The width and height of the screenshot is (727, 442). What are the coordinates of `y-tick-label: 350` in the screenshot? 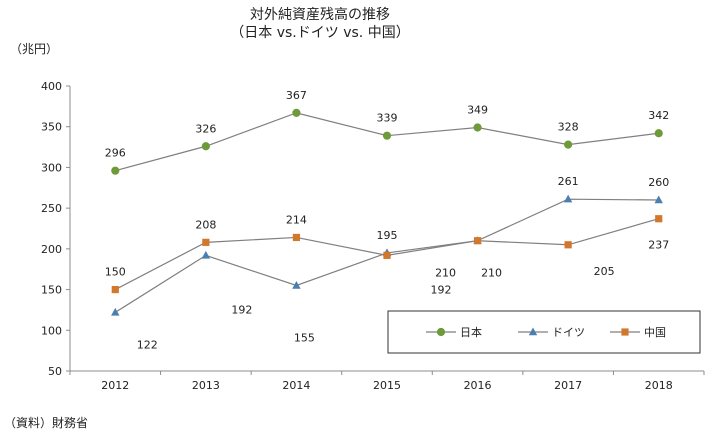 It's located at (51, 127).